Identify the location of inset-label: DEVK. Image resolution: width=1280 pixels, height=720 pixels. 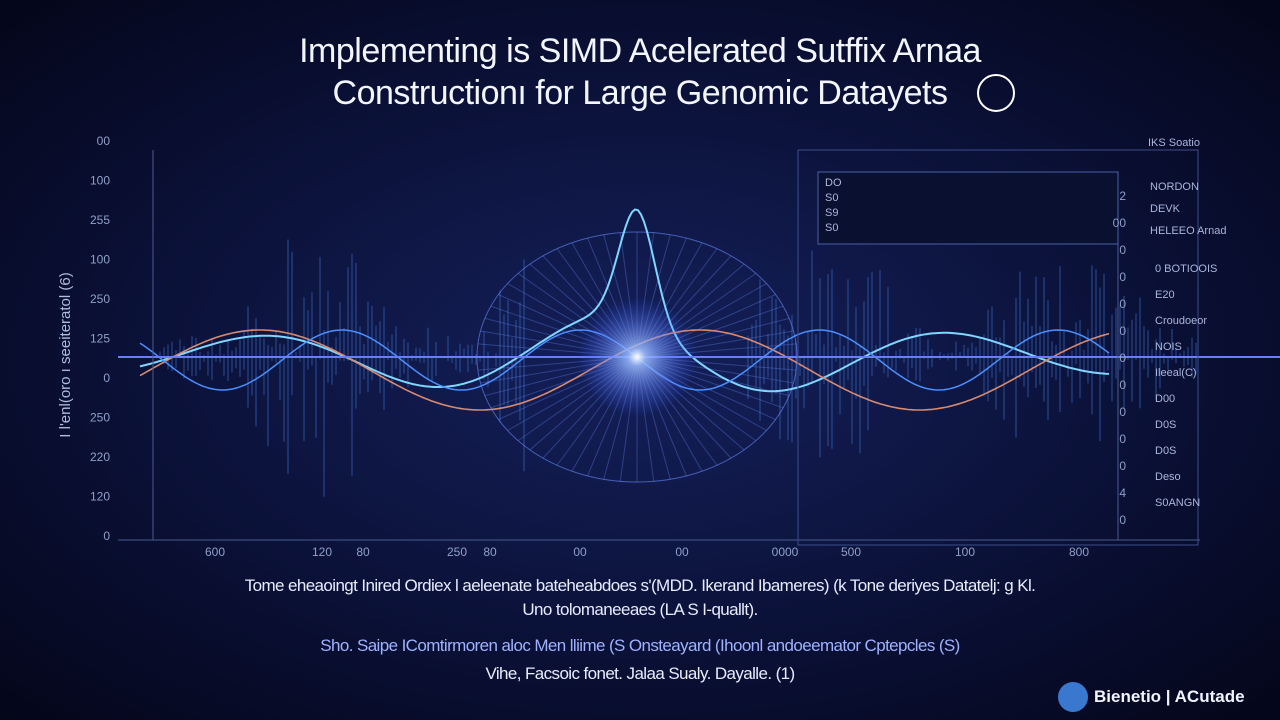
(1165, 209).